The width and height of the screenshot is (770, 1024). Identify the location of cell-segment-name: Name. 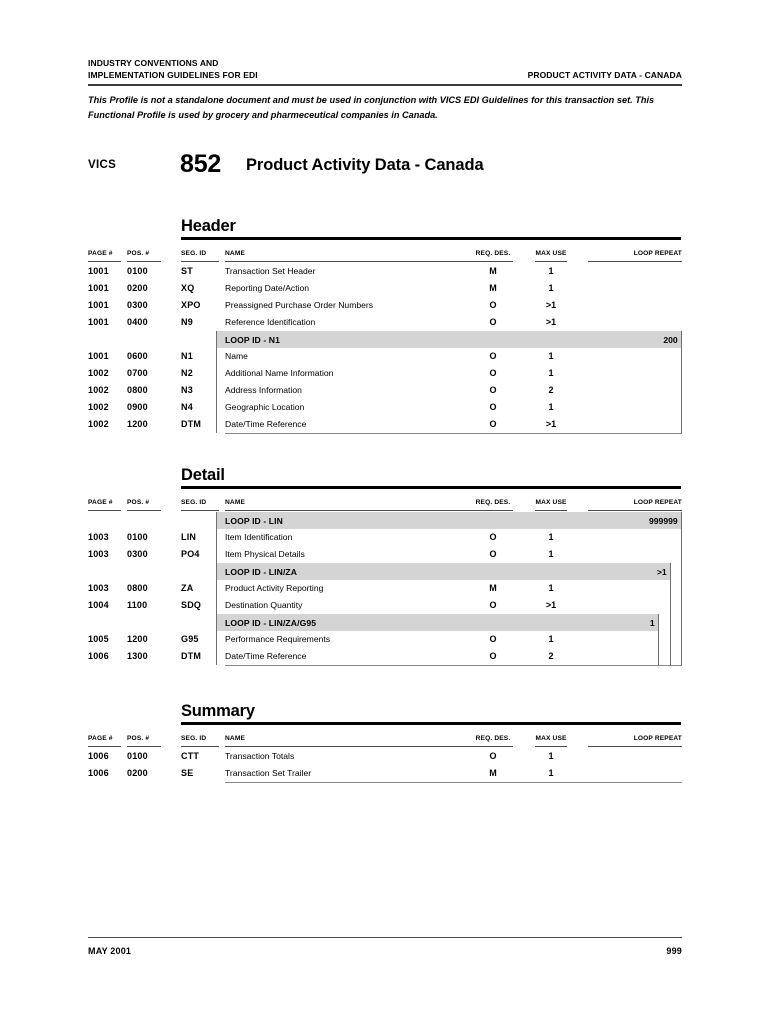
(236, 356).